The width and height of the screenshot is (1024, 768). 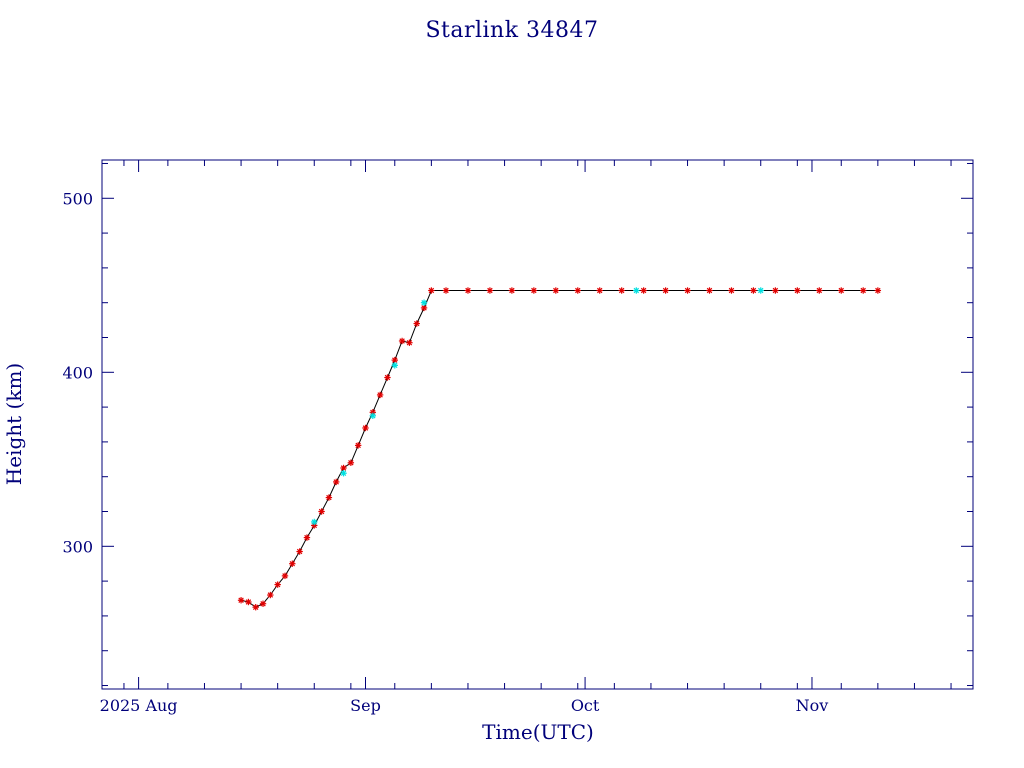 What do you see at coordinates (538, 732) in the screenshot?
I see `x-axis-title: Time(UTC)` at bounding box center [538, 732].